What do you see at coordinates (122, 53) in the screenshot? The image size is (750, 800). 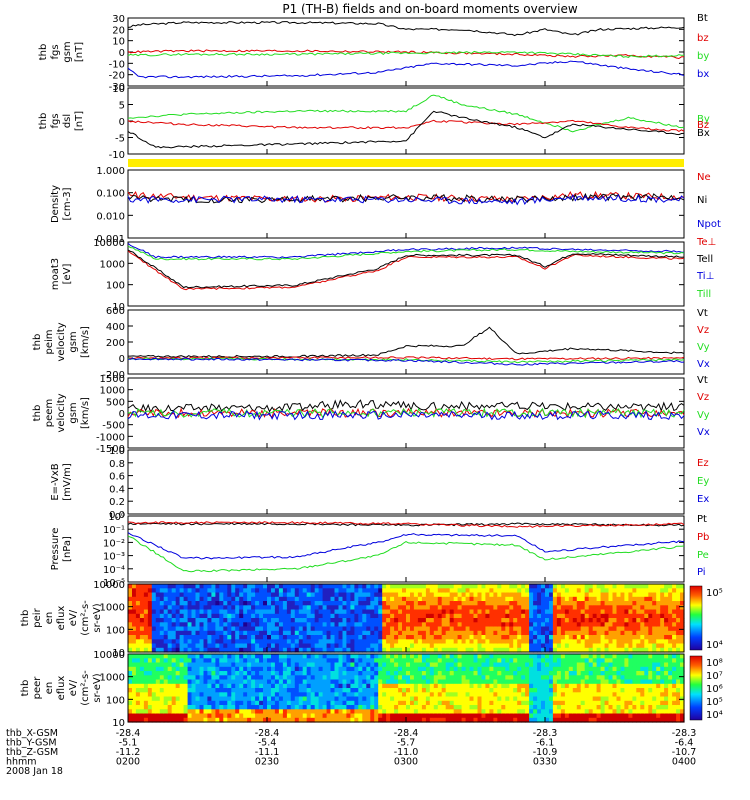 I see `y-tick-label: 0` at bounding box center [122, 53].